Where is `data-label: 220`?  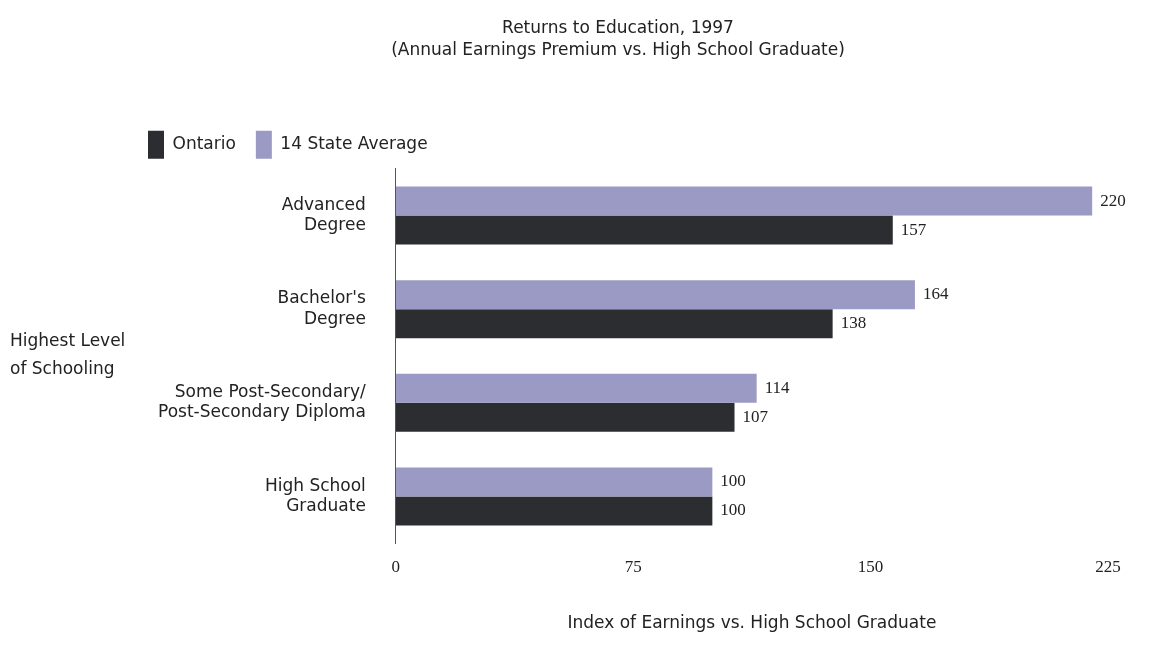 data-label: 220 is located at coordinates (1113, 200).